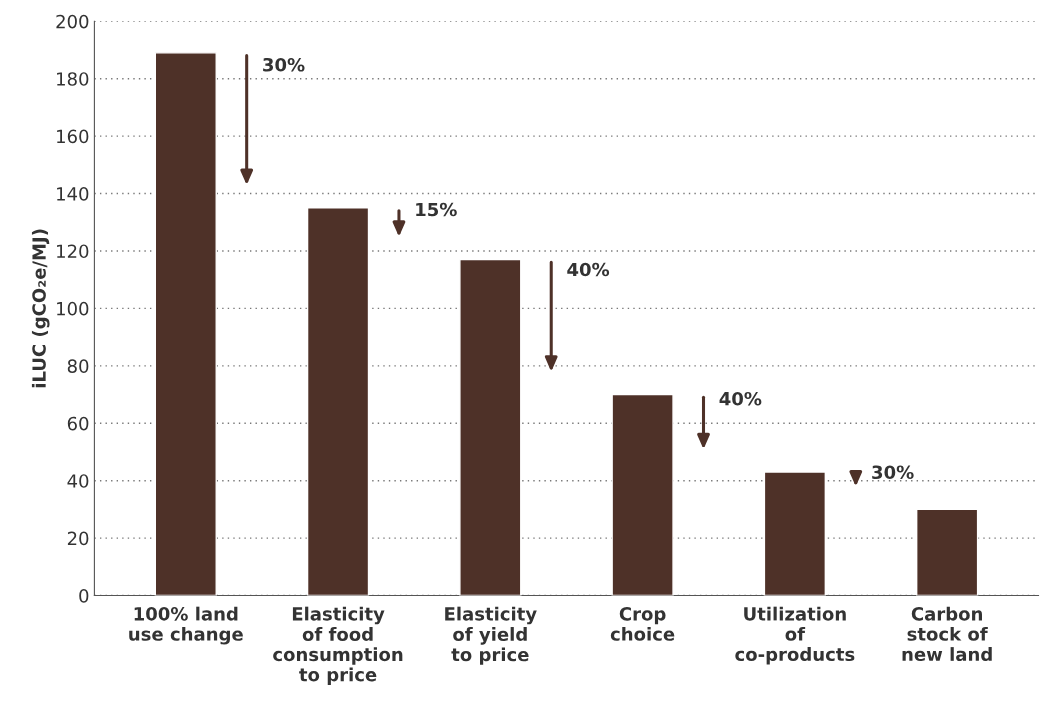 The image size is (1049, 709). What do you see at coordinates (73, 251) in the screenshot?
I see `y-tick-label: 120` at bounding box center [73, 251].